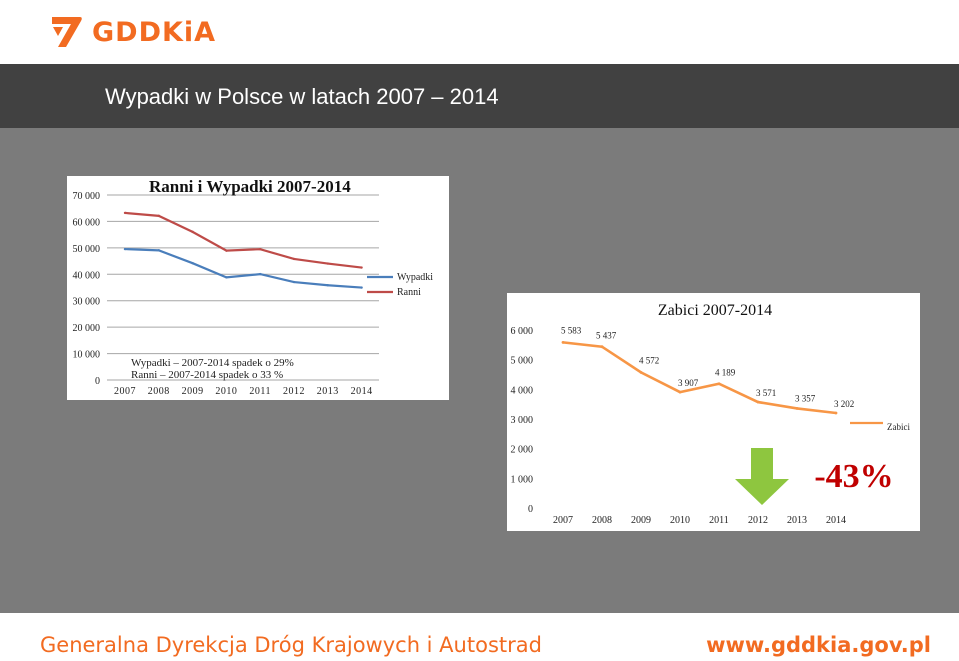  What do you see at coordinates (250, 186) in the screenshot?
I see `chart-title: Ranni i Wypadki 2007-2014` at bounding box center [250, 186].